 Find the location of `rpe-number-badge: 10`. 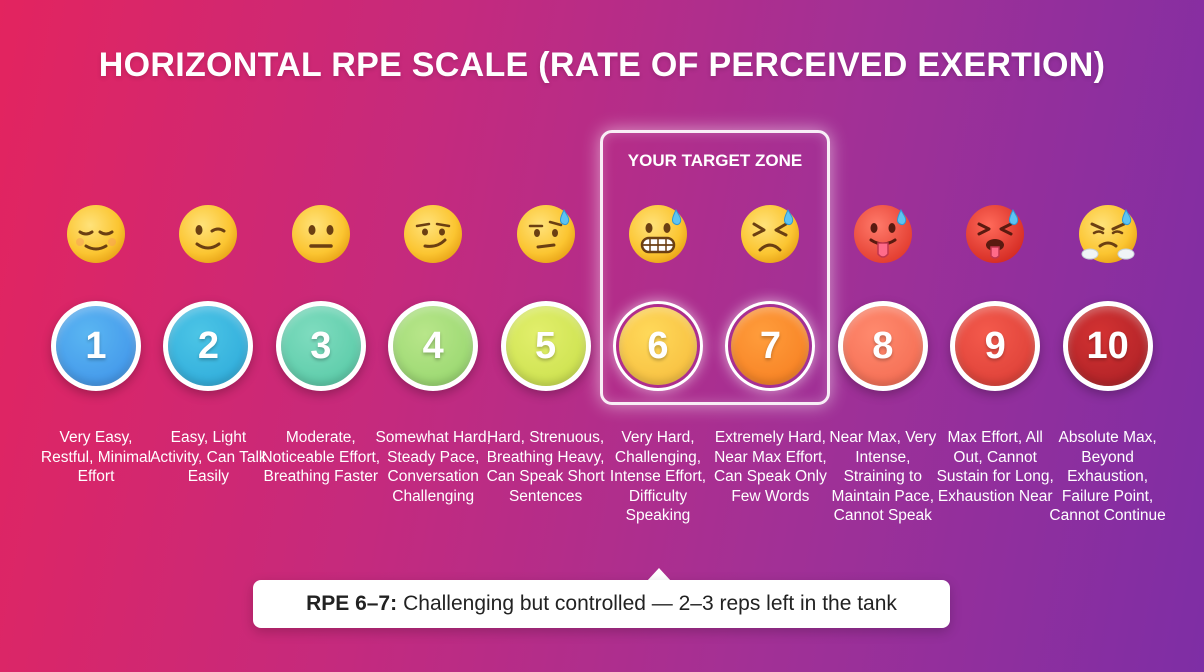

rpe-number-badge: 10 is located at coordinates (1107, 346).